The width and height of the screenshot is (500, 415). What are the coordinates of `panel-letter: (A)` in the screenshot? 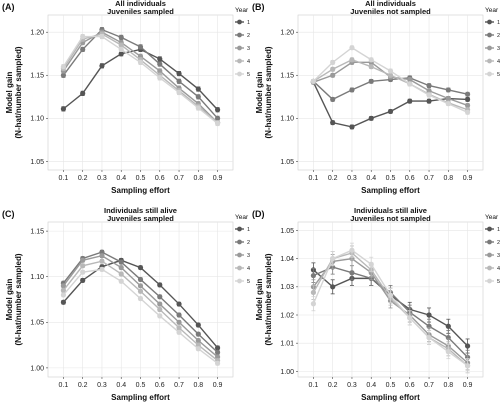 It's located at (8, 7).